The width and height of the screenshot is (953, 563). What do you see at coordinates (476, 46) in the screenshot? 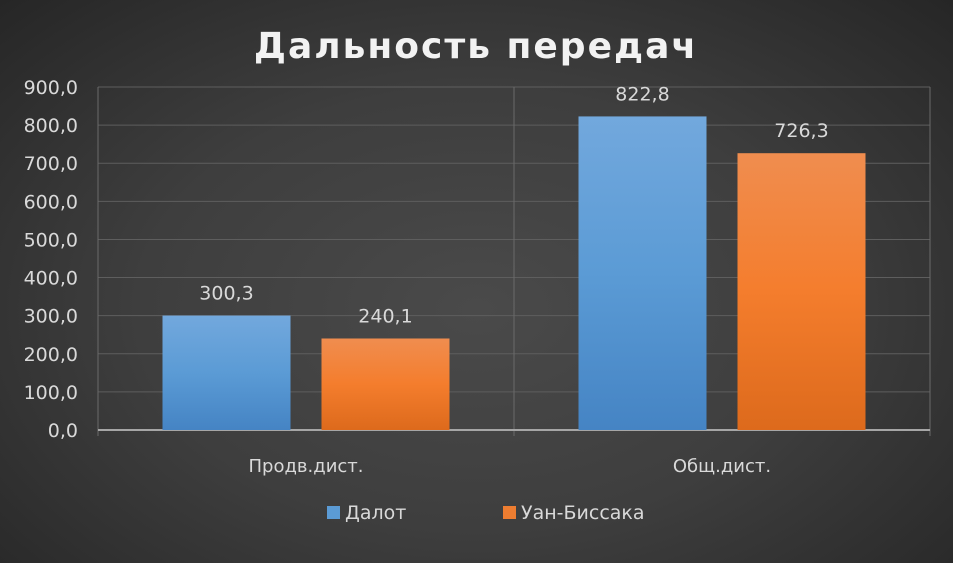
I see `chart-title: Дальность передач` at bounding box center [476, 46].